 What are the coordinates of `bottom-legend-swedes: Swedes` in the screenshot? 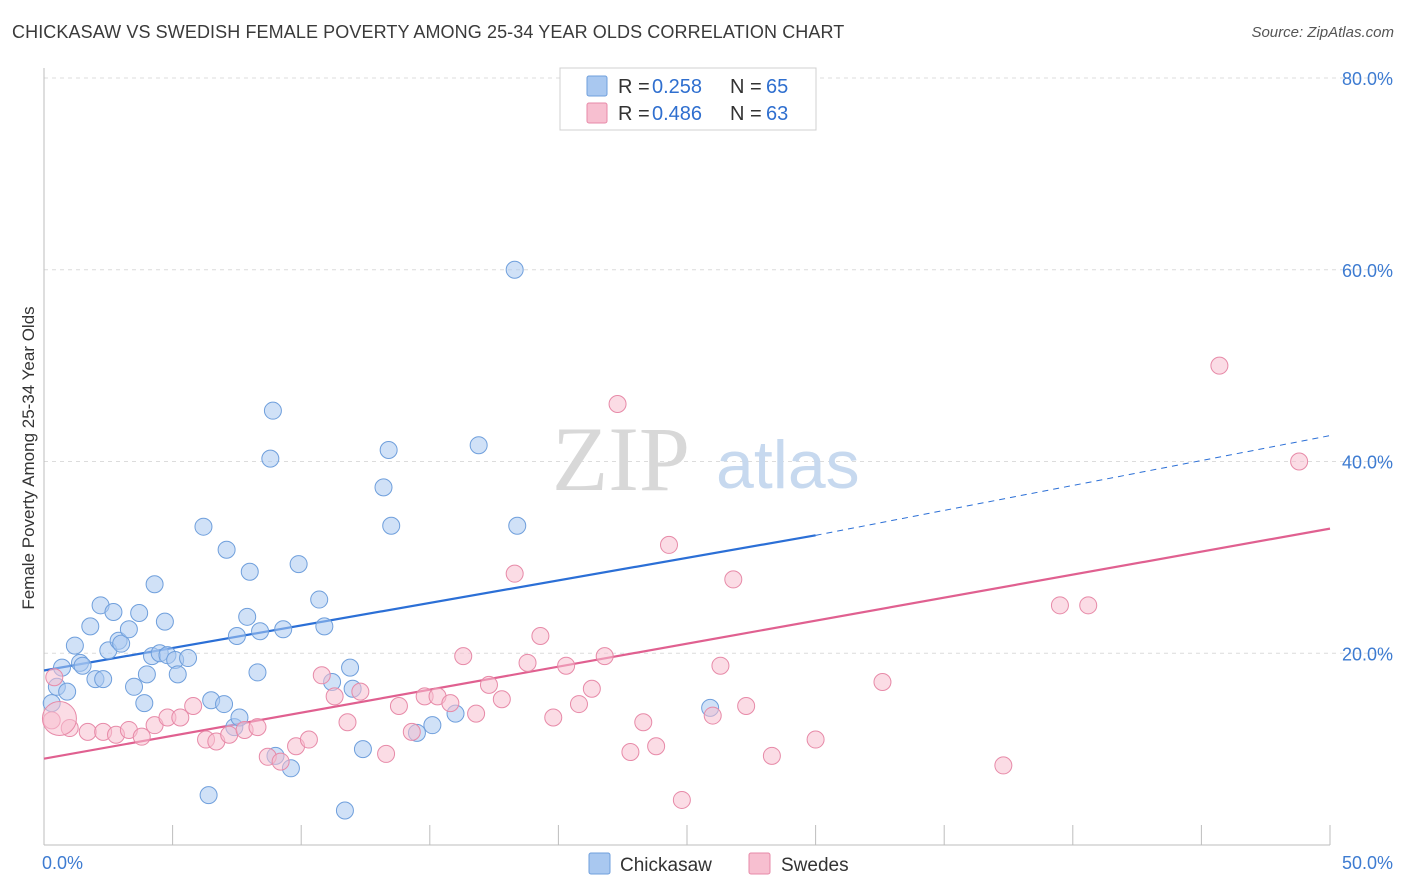 It's located at (815, 865).